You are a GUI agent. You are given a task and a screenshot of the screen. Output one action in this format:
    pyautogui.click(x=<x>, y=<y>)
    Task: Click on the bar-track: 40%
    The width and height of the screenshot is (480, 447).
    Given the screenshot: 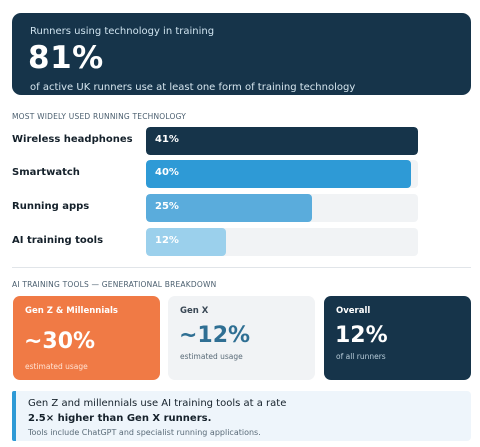 What is the action you would take?
    pyautogui.click(x=282, y=174)
    